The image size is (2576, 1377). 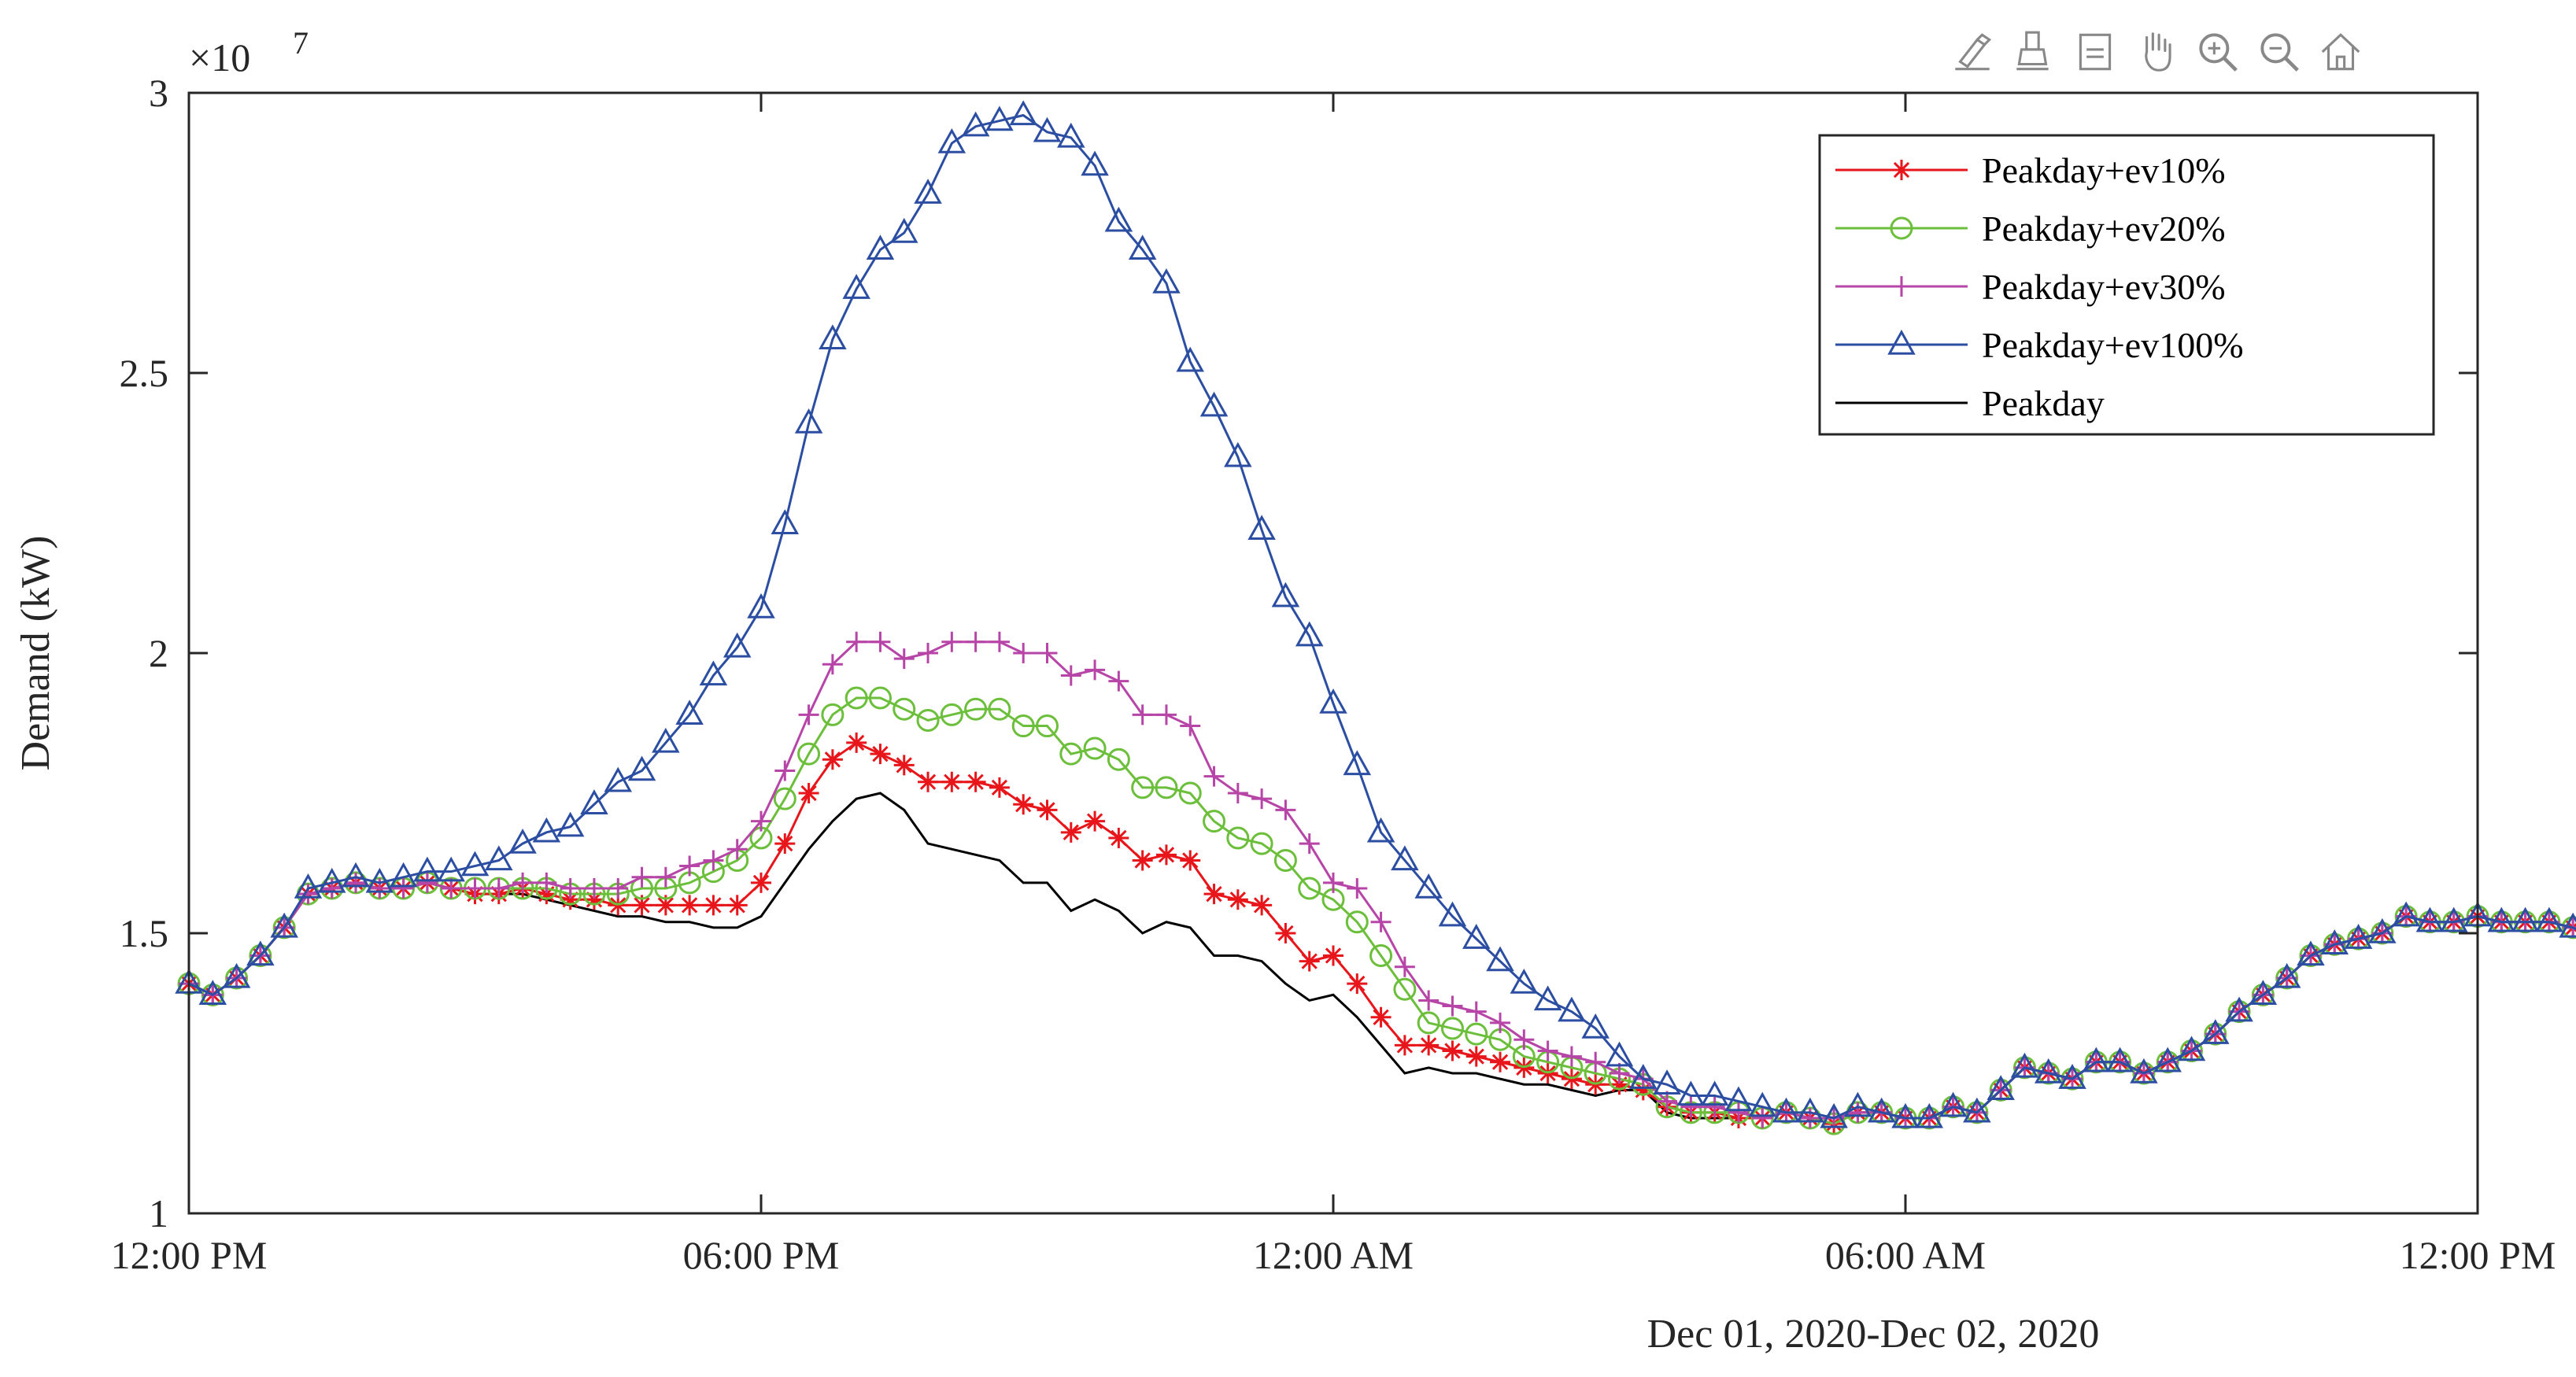 I want to click on zoom-in-icon, so click(x=2218, y=52).